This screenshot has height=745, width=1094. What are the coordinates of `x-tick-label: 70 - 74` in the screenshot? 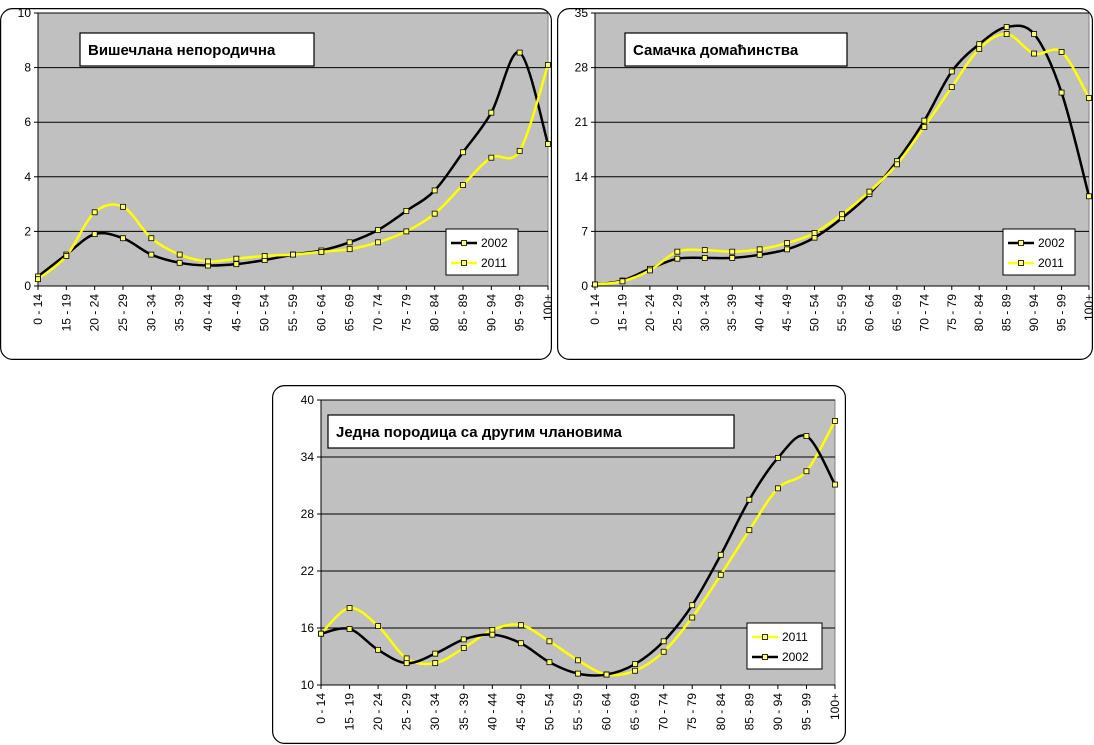 It's located at (924, 313).